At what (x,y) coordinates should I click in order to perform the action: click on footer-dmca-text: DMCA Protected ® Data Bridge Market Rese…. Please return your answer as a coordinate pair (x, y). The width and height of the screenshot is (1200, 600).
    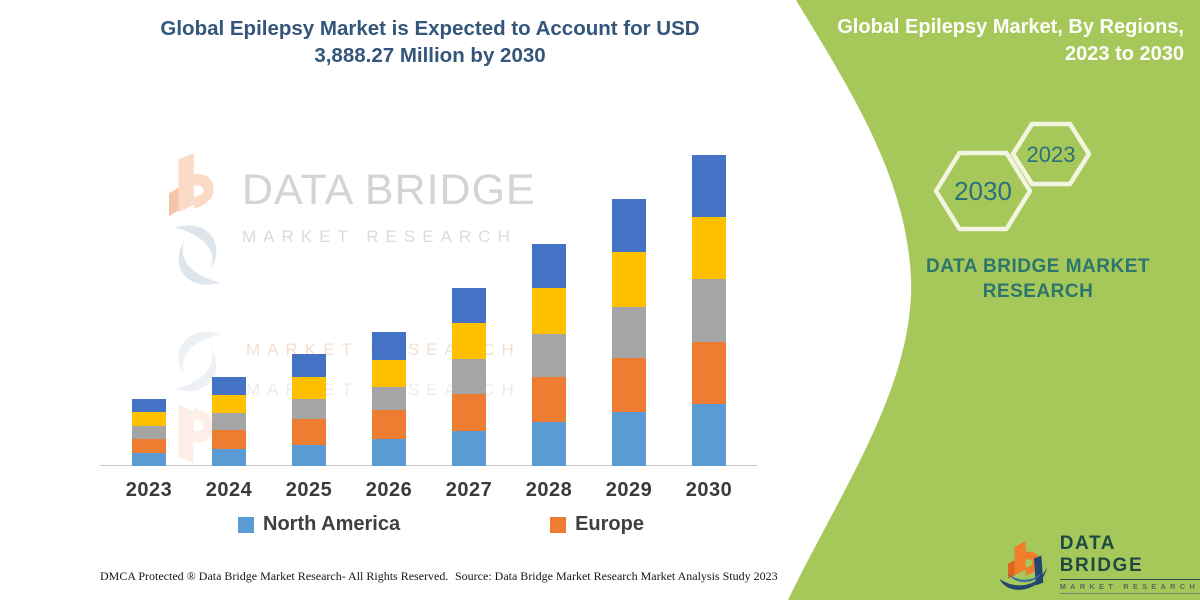
    Looking at the image, I should click on (274, 576).